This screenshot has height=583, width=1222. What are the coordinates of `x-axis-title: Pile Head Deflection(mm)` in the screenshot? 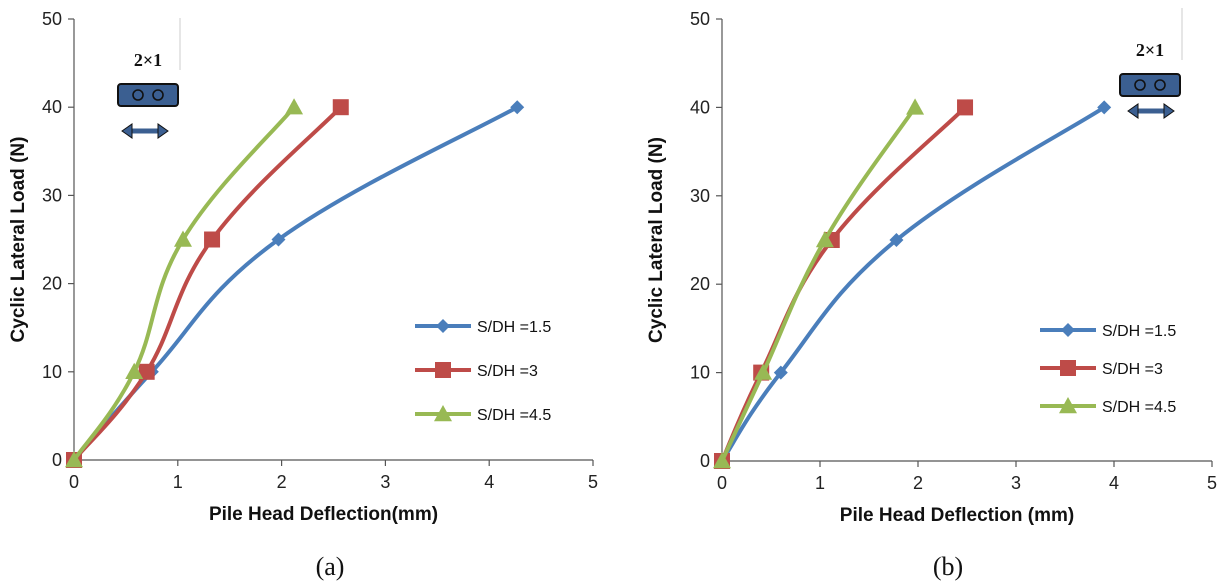 It's located at (323, 514).